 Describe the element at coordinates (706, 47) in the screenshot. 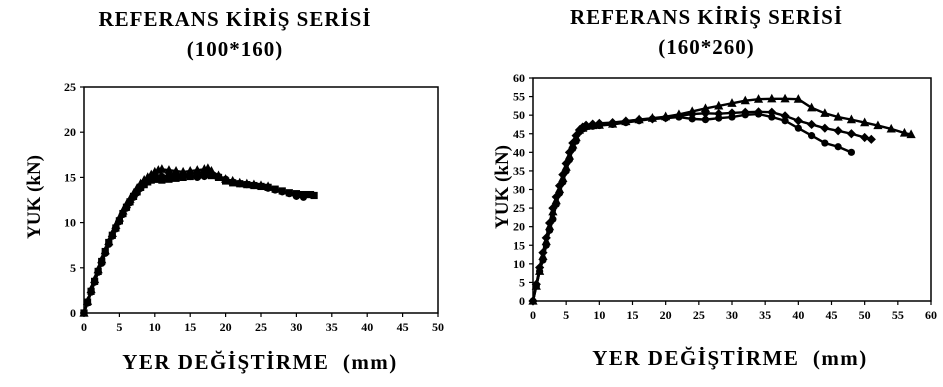

I see `chart-subtitle: (160*260)` at that location.